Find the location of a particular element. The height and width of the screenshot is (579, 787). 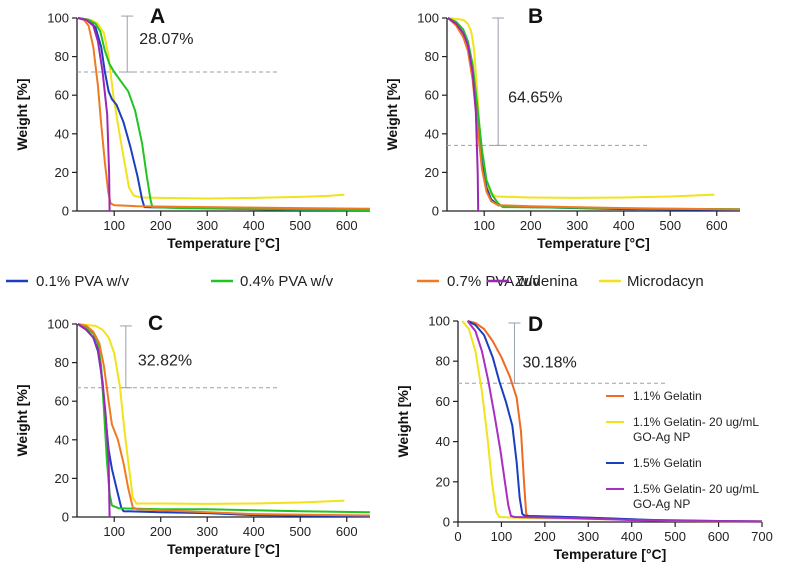

x-tick-label: 700 is located at coordinates (762, 536).